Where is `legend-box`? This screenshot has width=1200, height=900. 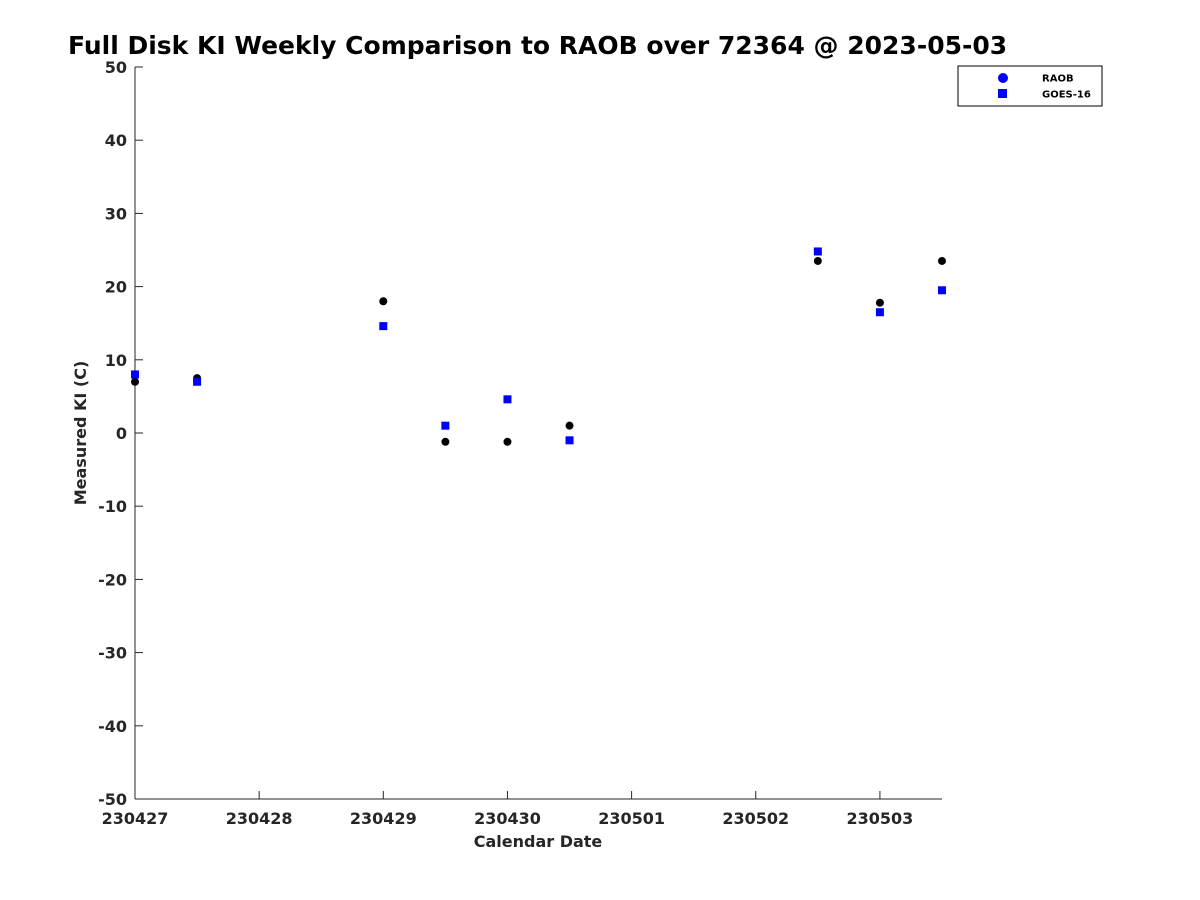 legend-box is located at coordinates (1030, 86).